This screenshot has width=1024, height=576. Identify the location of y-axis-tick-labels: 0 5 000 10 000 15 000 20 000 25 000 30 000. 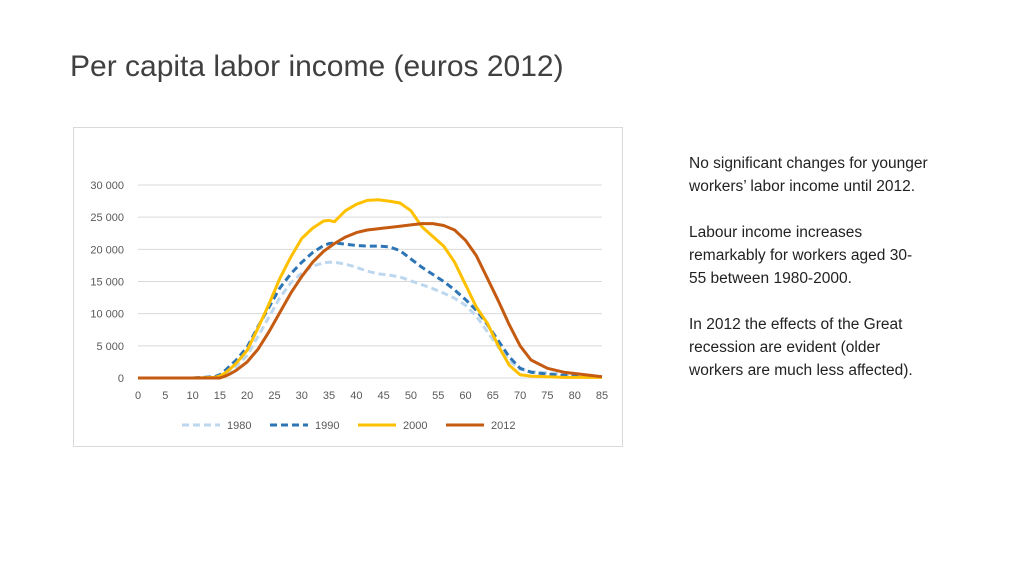
(107, 282).